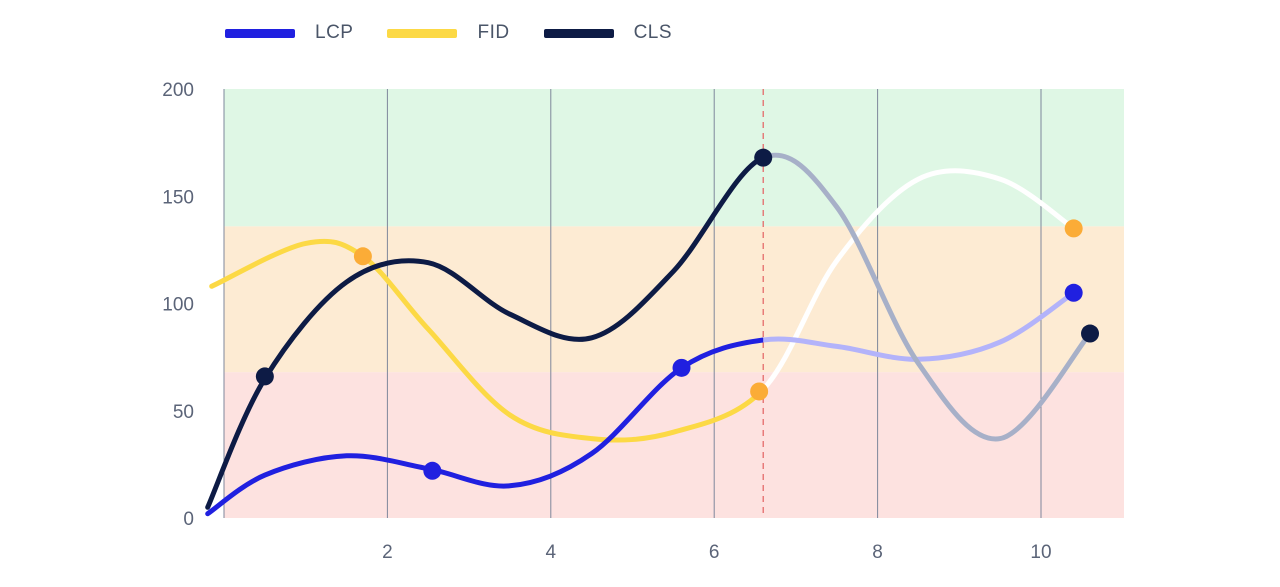  What do you see at coordinates (578, 33) in the screenshot?
I see `legend-swatch-cls` at bounding box center [578, 33].